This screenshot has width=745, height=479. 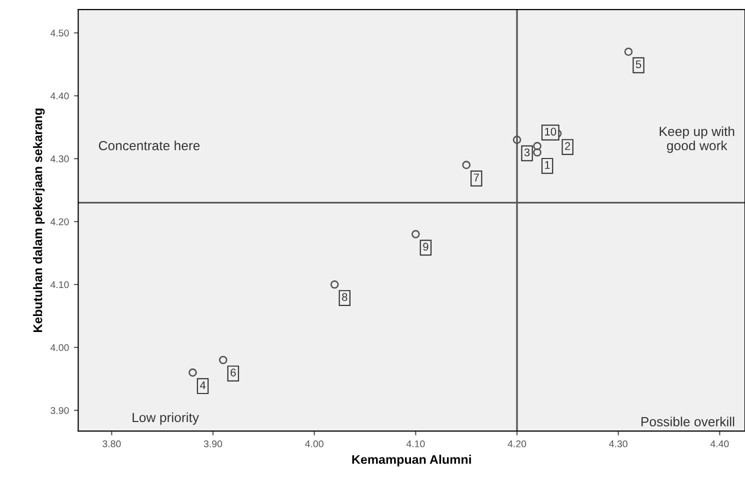 I want to click on annotation: Possible overkill, so click(x=687, y=421).